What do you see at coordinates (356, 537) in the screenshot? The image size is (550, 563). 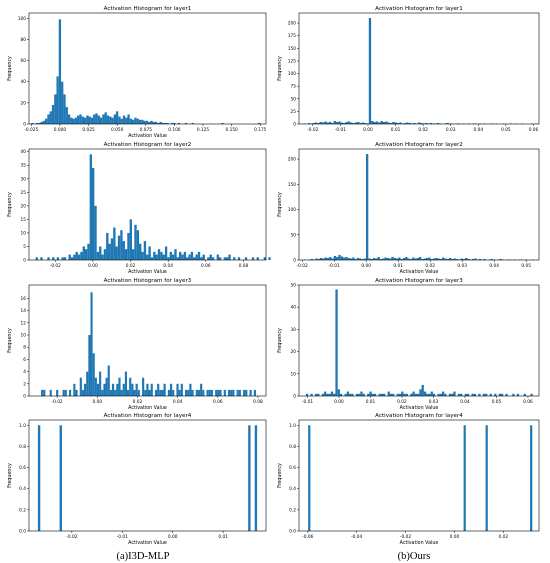 I see `x-tick-label: -0.04` at bounding box center [356, 537].